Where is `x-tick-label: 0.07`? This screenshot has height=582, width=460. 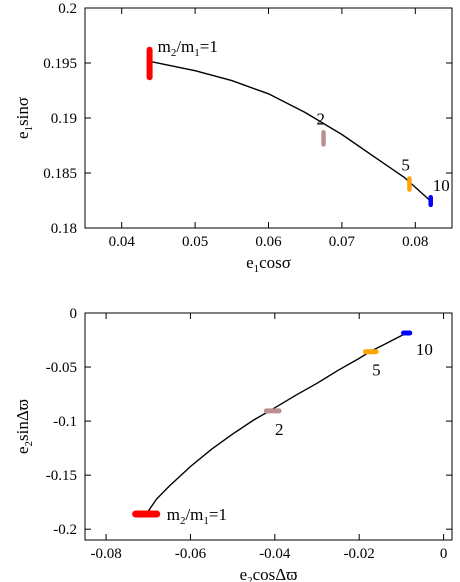
x-tick-label: 0.07 is located at coordinates (342, 242).